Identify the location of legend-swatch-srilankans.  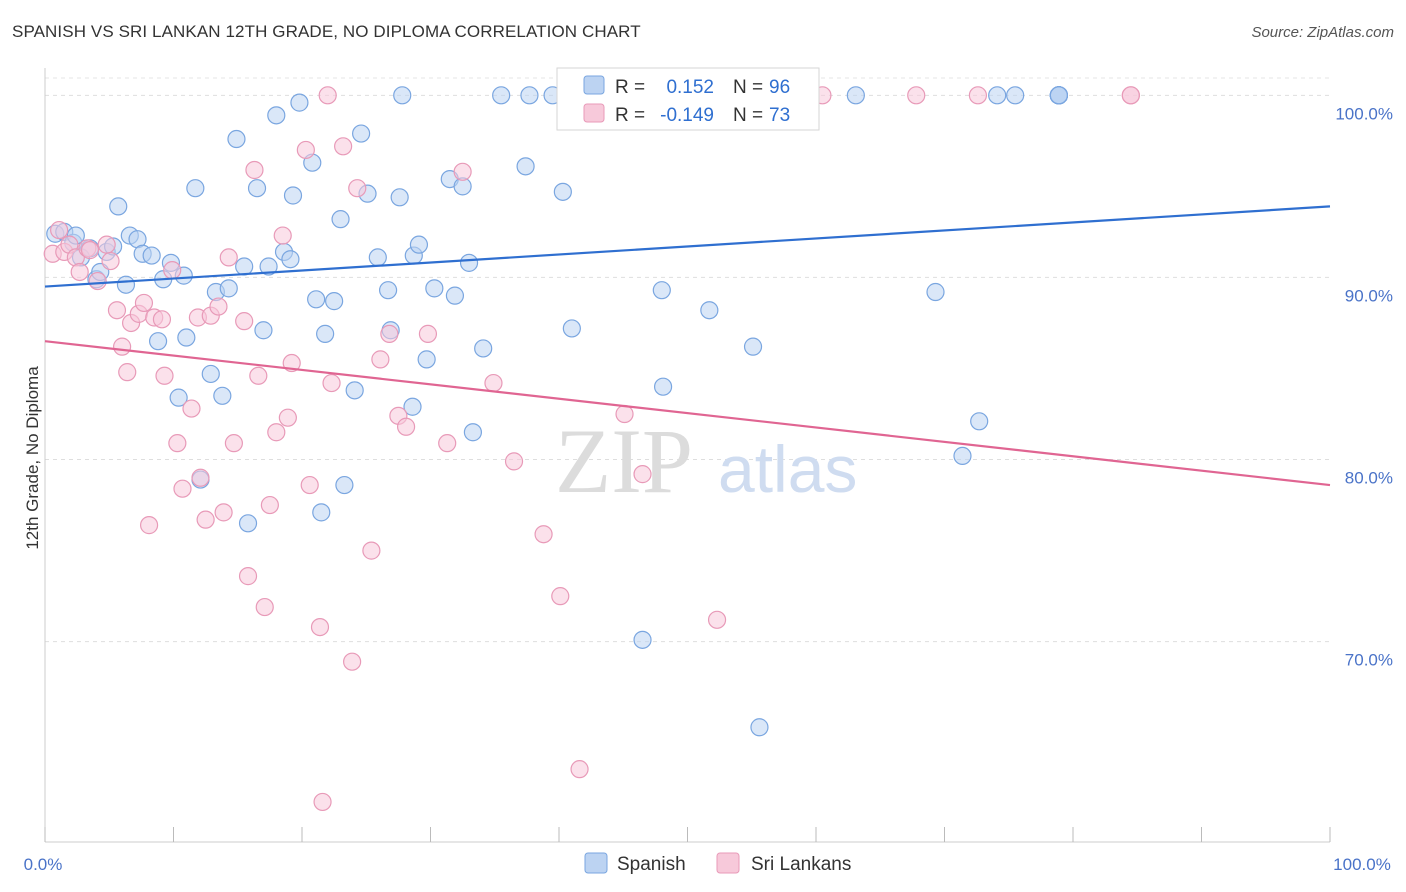
(728, 863).